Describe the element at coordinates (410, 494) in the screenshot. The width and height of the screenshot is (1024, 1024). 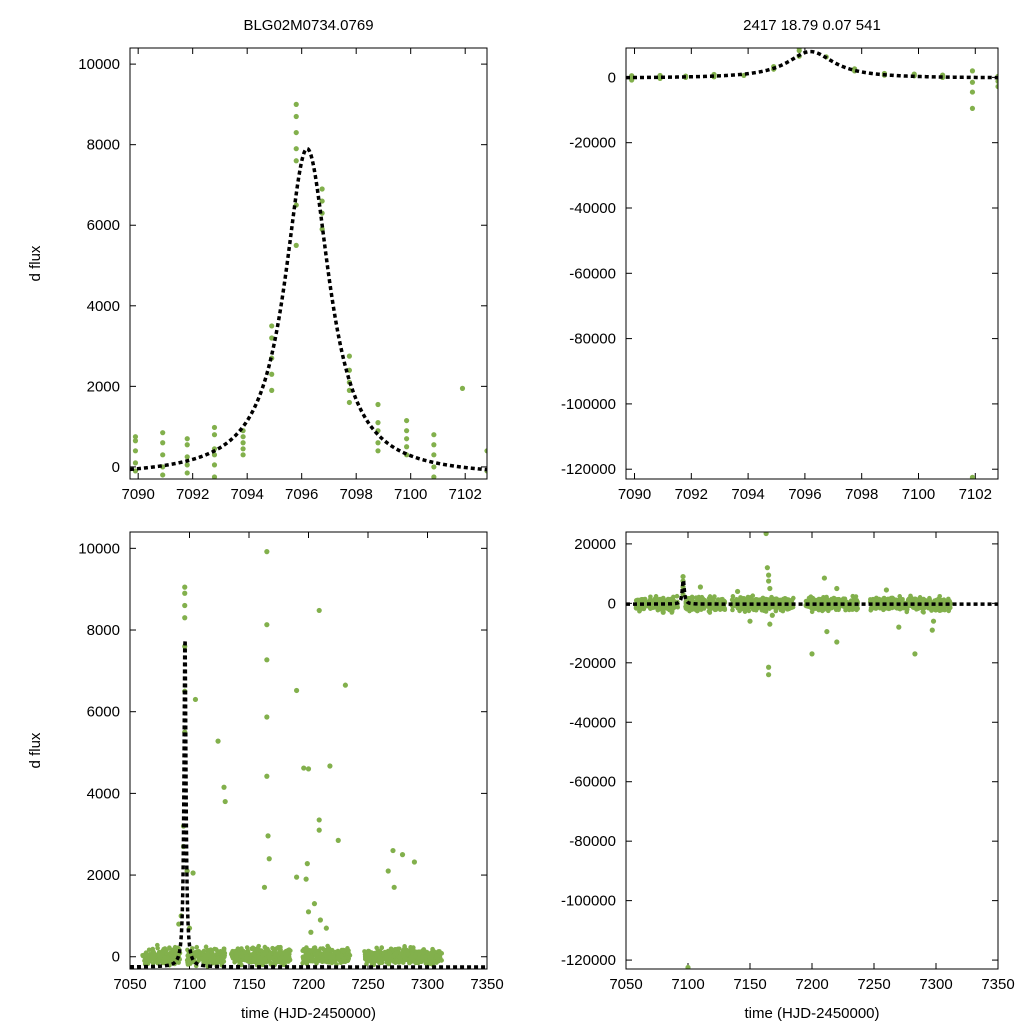
I see `x-tick-label: 7100` at that location.